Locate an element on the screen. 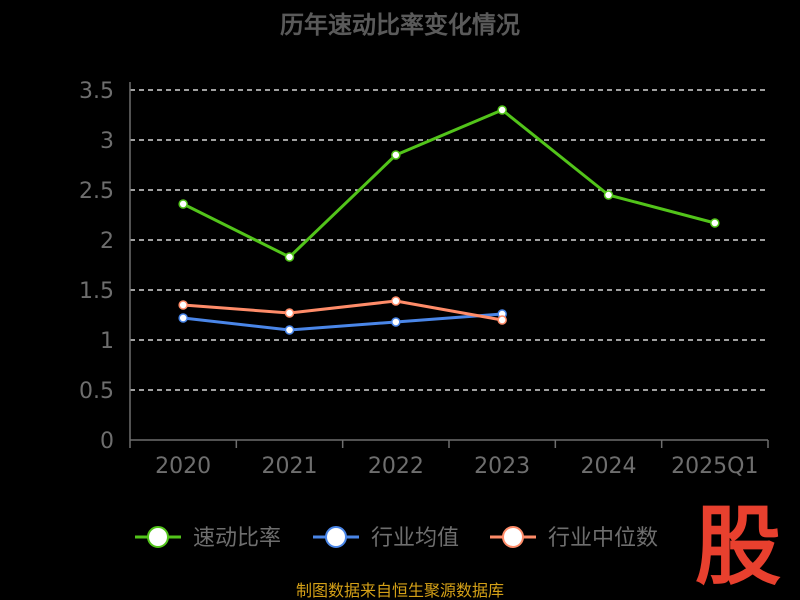  x-tick-label: 2023 is located at coordinates (502, 466).